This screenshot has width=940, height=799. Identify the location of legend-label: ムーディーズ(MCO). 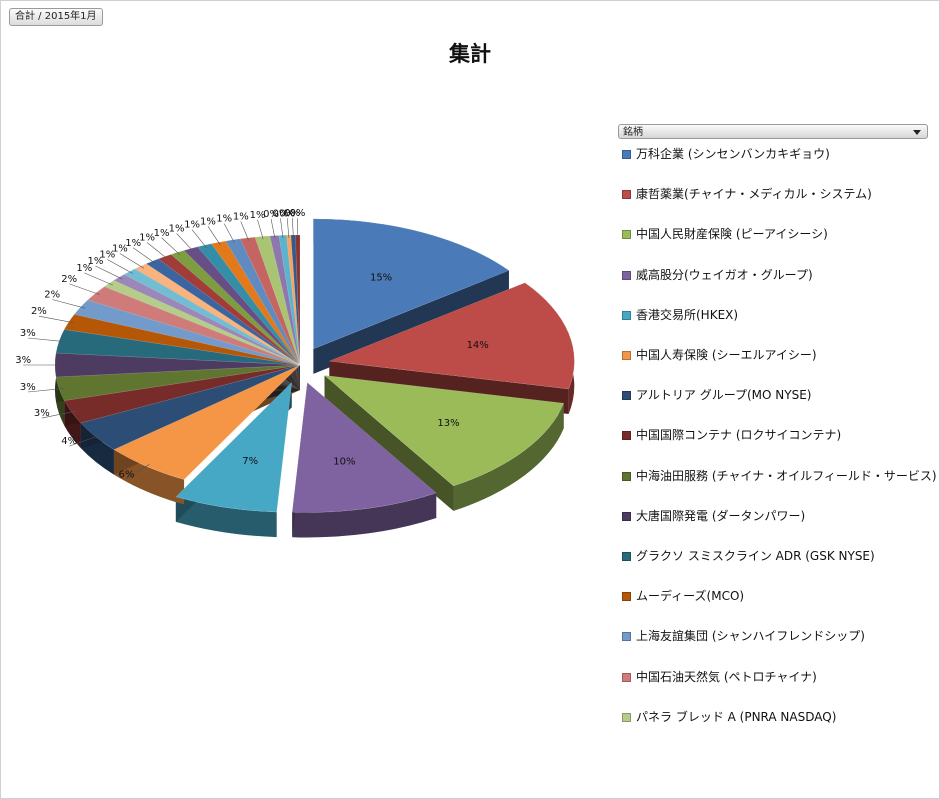
(690, 596).